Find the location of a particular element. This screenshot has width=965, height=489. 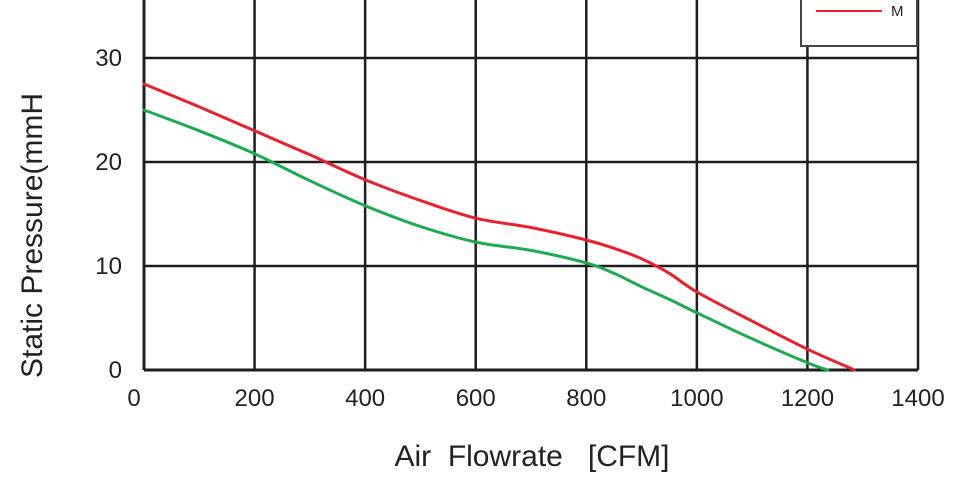

y-tick-label-30: 30 is located at coordinates (108, 58).